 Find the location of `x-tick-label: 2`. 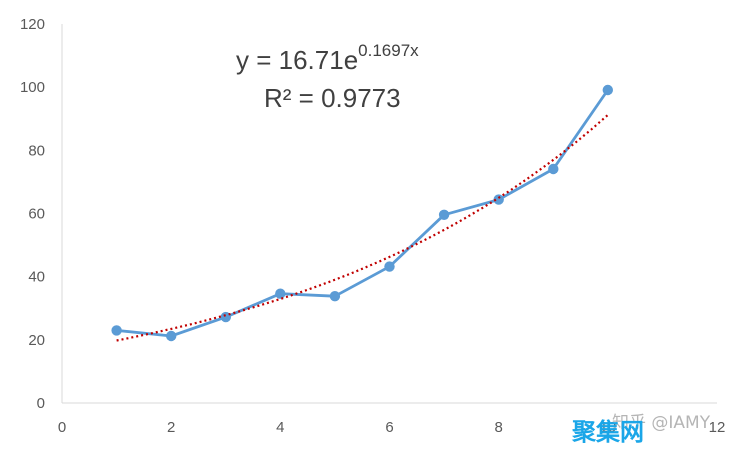

x-tick-label: 2 is located at coordinates (171, 427).